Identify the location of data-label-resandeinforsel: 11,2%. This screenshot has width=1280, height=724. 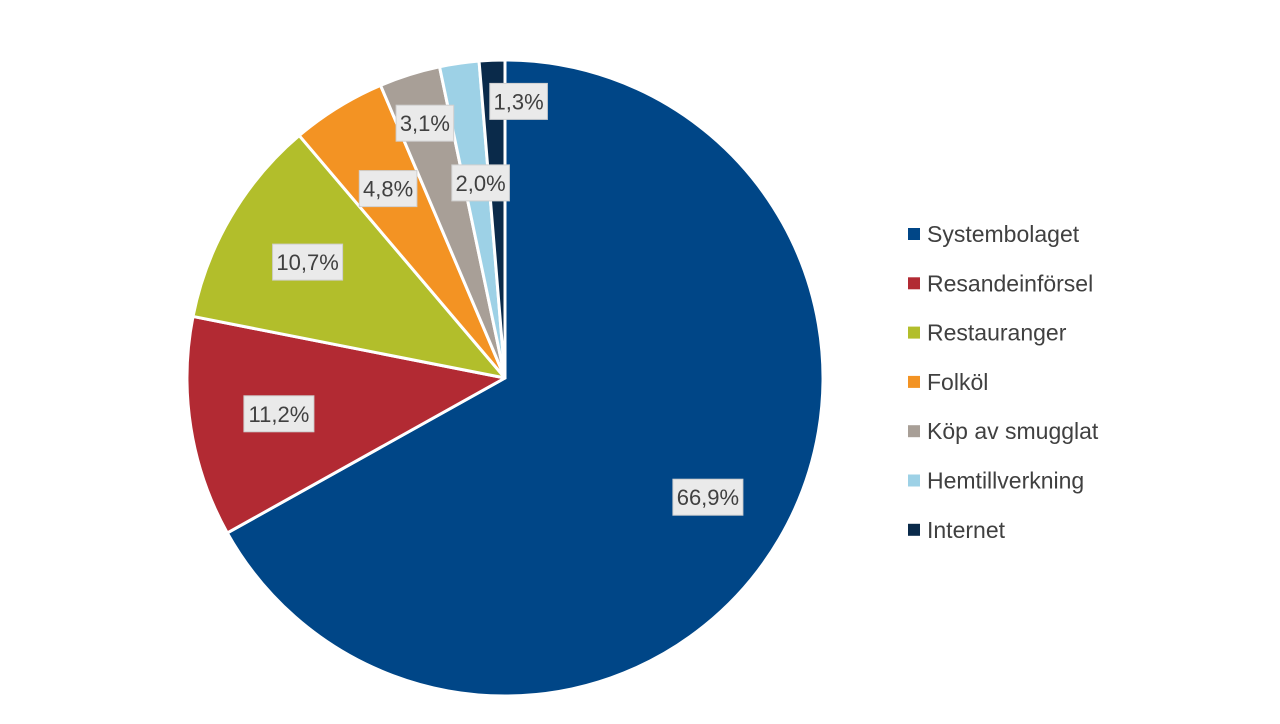
(279, 414).